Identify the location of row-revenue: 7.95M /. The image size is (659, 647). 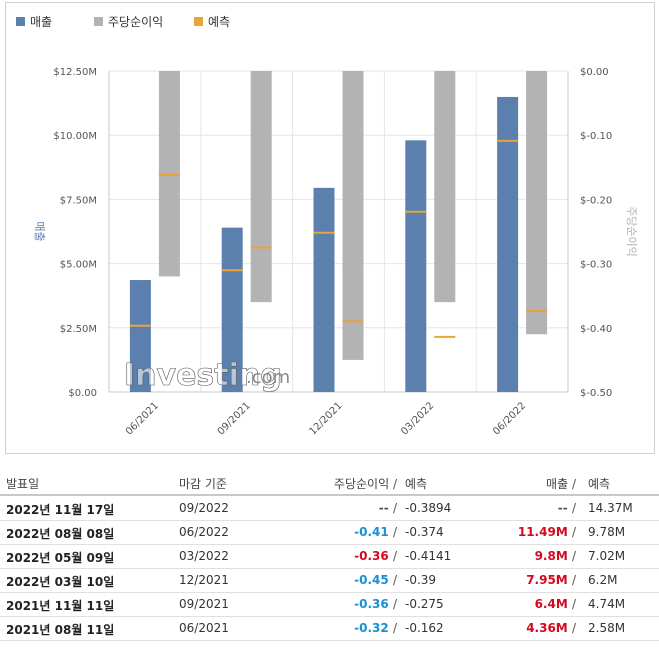
(551, 580).